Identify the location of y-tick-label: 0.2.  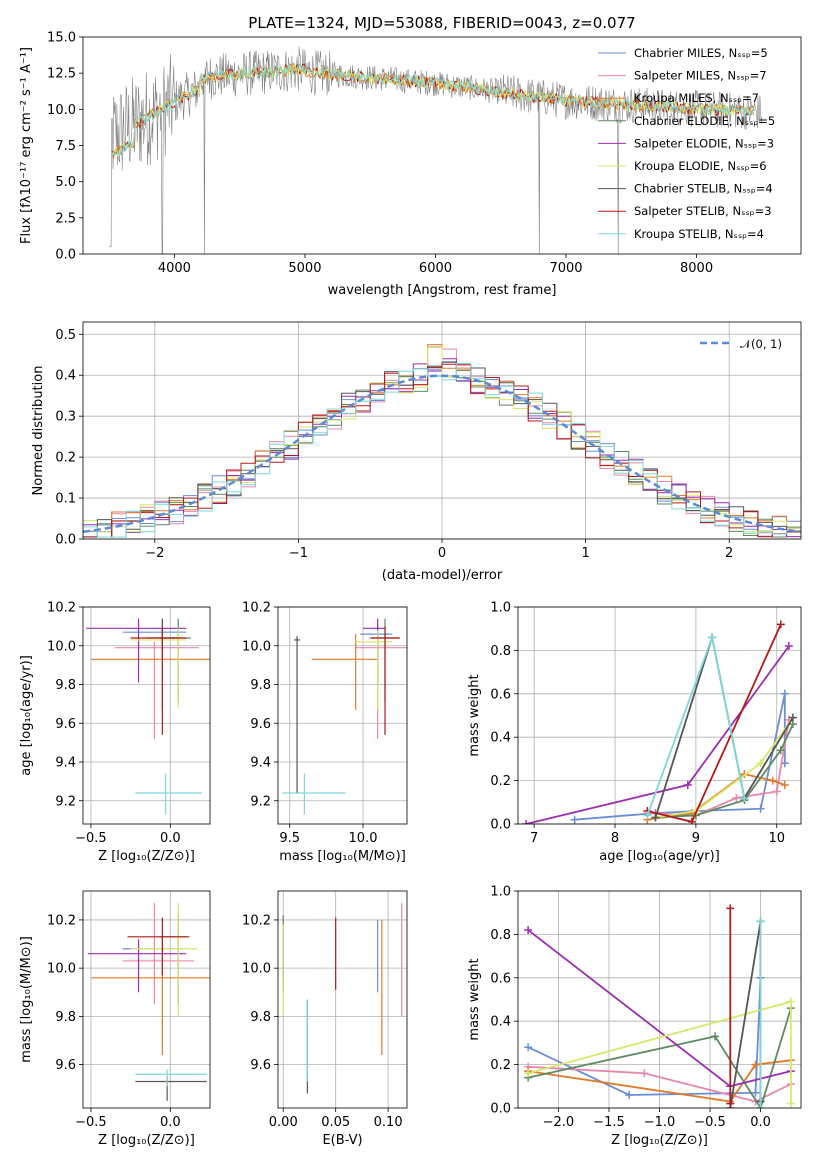
(500, 1065).